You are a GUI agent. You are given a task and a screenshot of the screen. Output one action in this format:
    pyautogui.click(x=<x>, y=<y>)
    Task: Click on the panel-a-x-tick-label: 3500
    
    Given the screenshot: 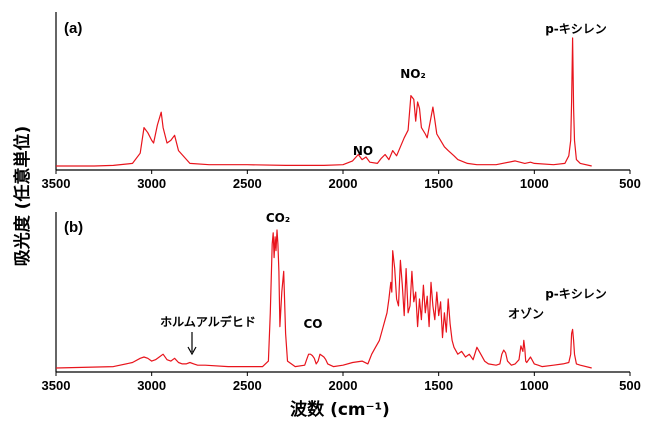 What is the action you would take?
    pyautogui.click(x=56, y=183)
    